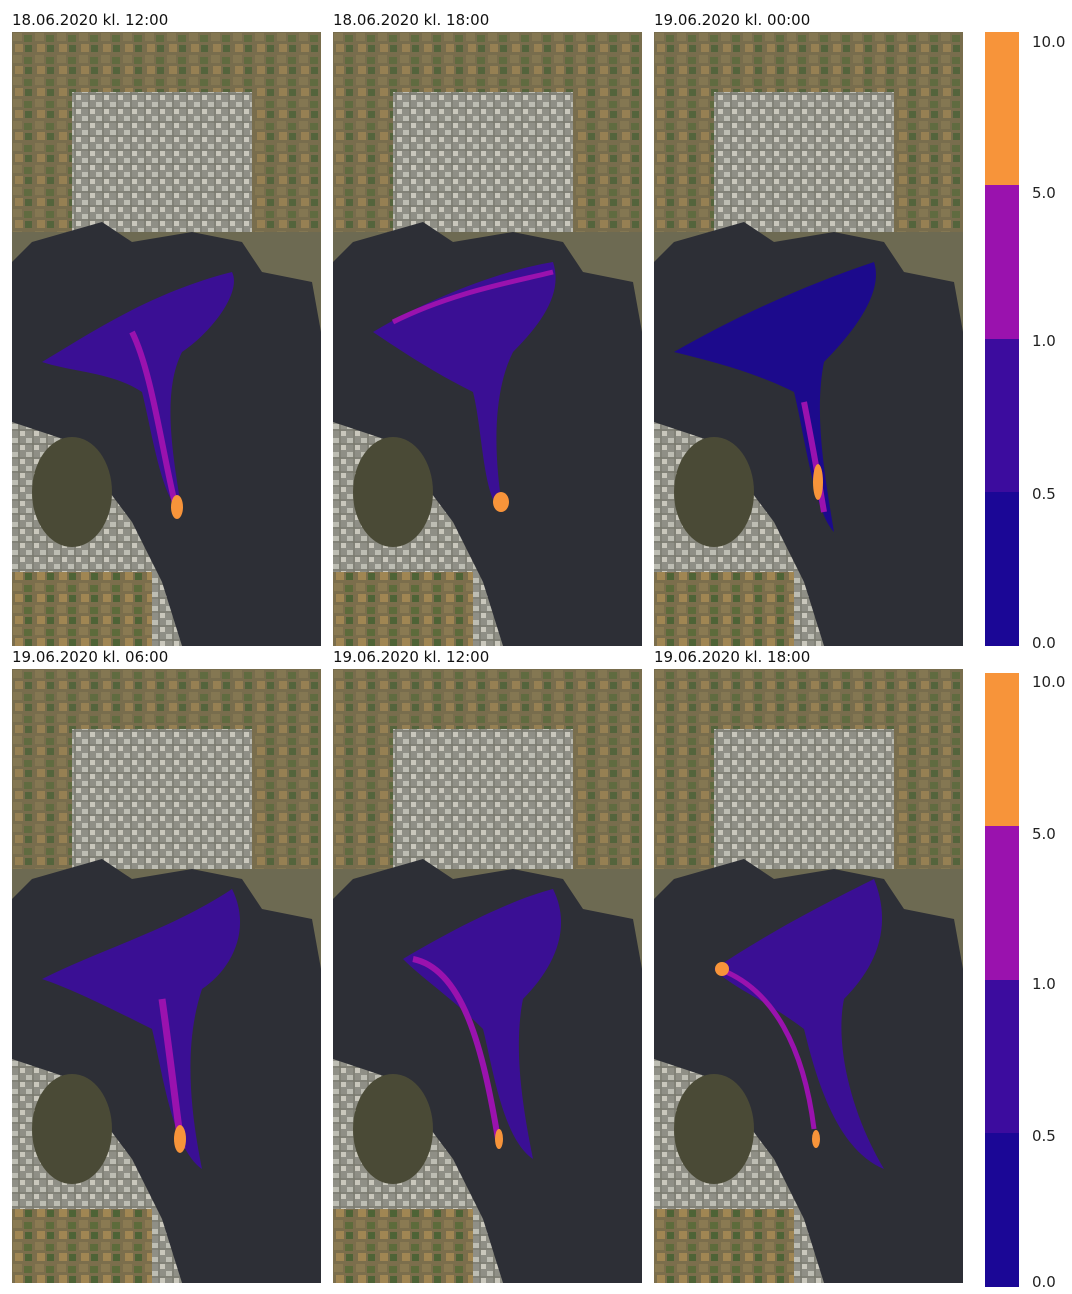  I want to click on map-panel-5: 19.06.2020 kl. 12:00, so click(487, 965).